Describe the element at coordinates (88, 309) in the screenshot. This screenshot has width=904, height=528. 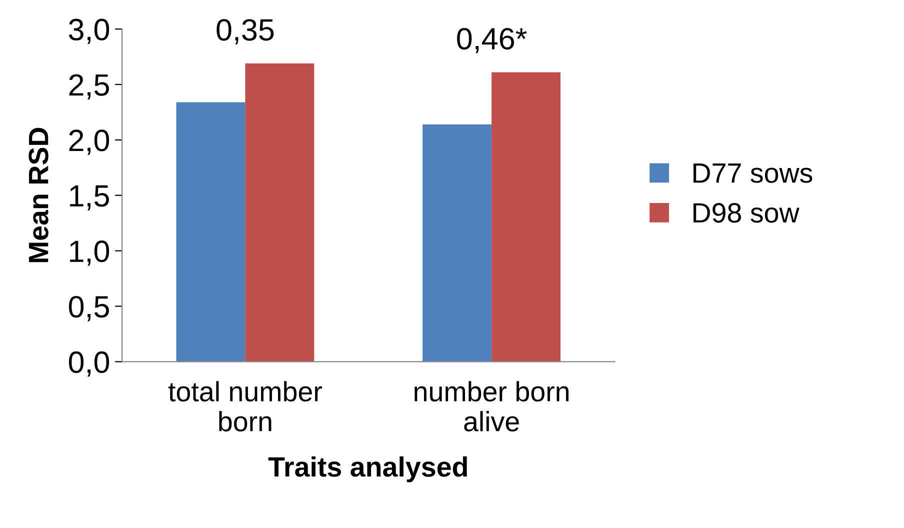
I see `y-tick-label: 0,5` at that location.